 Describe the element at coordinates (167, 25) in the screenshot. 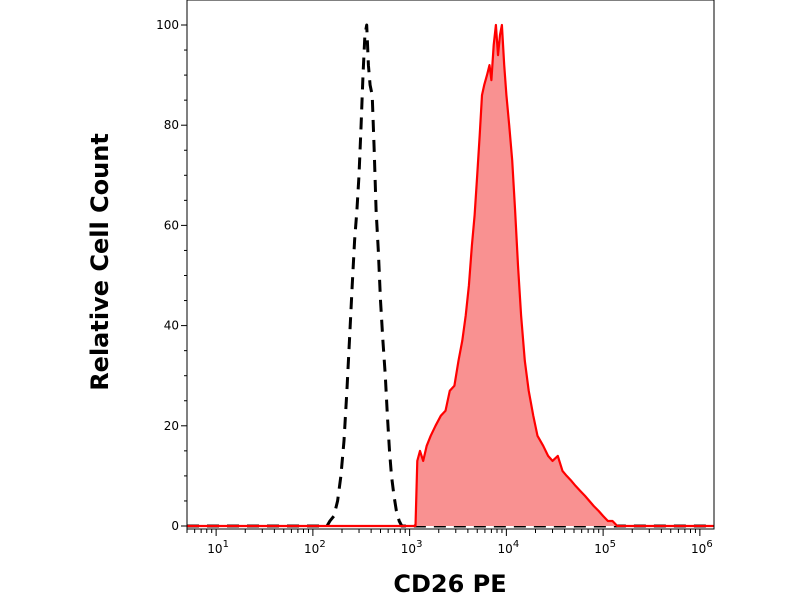

I see `y-tick-label: 100` at that location.